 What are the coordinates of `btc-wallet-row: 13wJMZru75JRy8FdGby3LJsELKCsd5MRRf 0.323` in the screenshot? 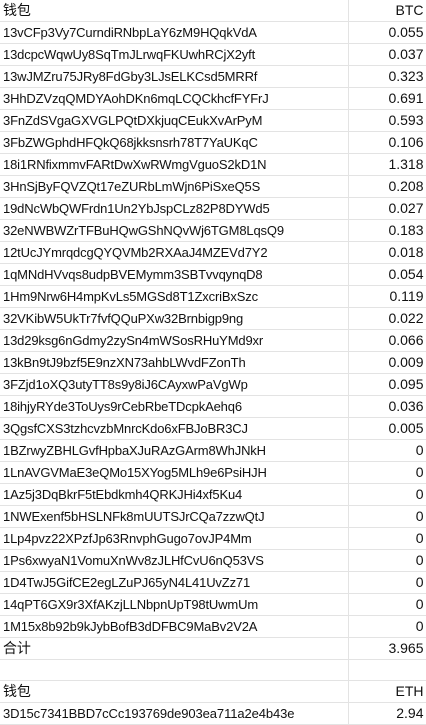 It's located at (213, 76).